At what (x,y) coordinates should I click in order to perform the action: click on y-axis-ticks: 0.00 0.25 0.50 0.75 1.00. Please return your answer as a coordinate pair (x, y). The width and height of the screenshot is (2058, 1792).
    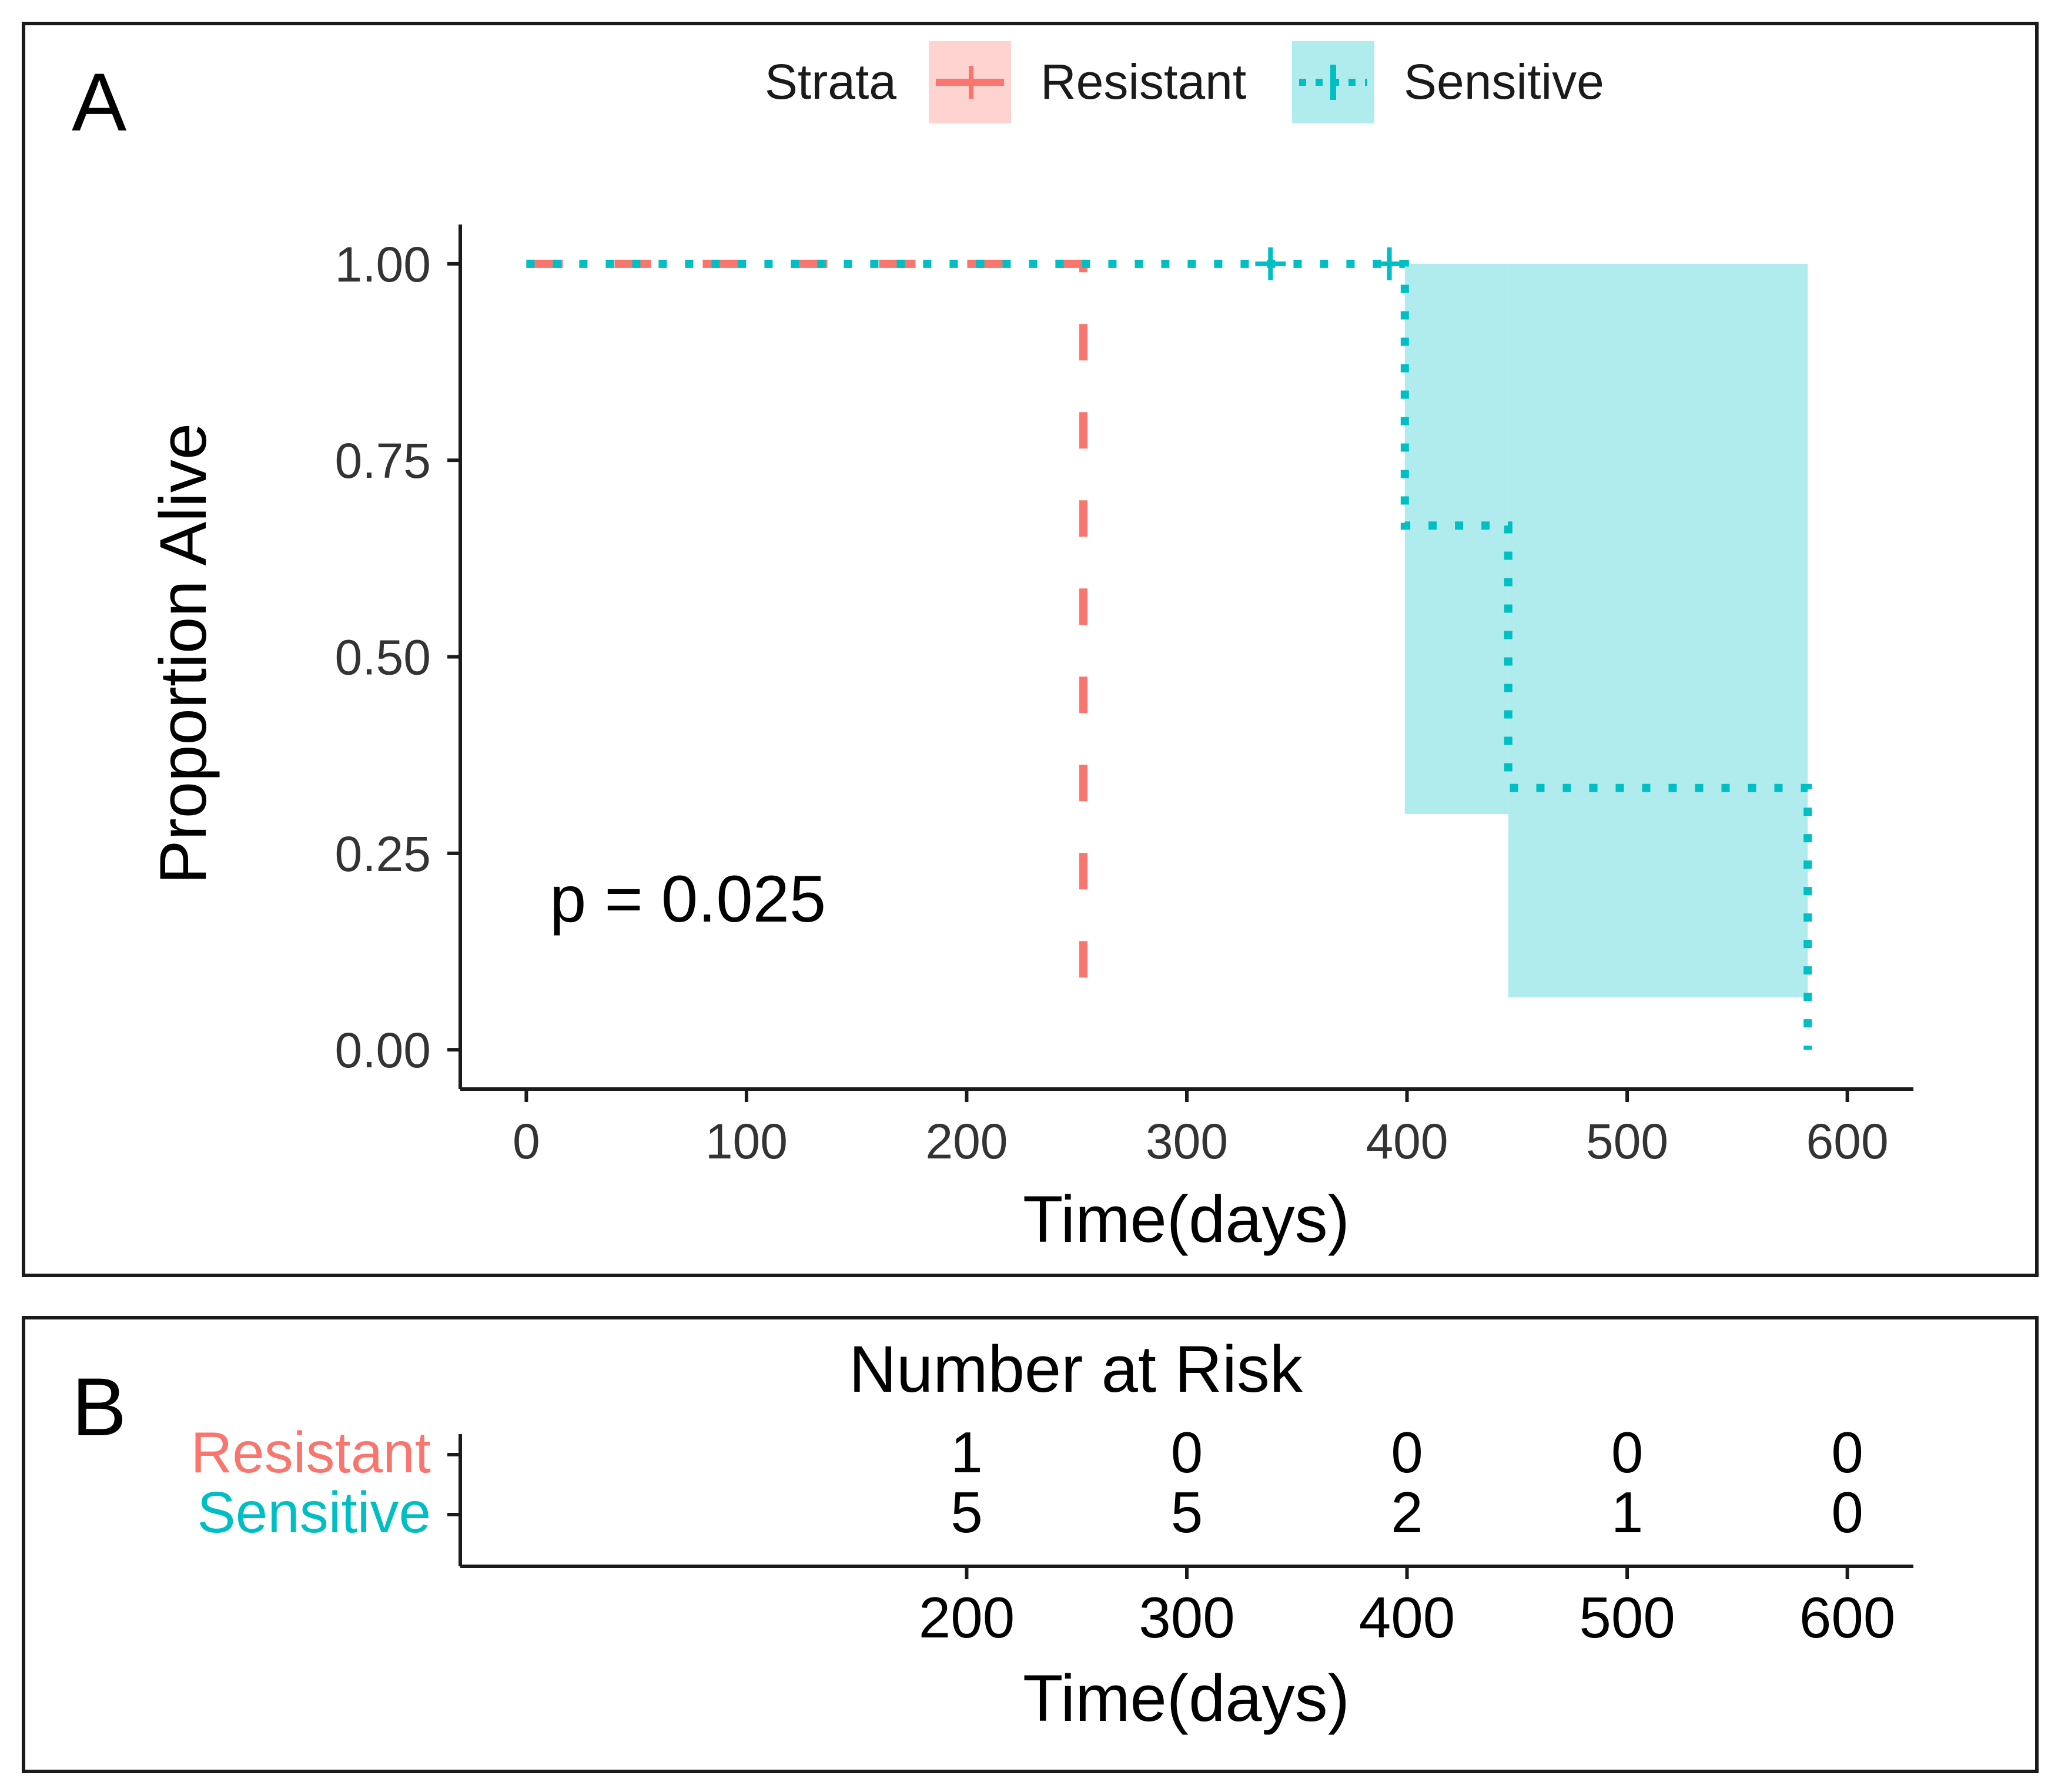
    Looking at the image, I should click on (397, 657).